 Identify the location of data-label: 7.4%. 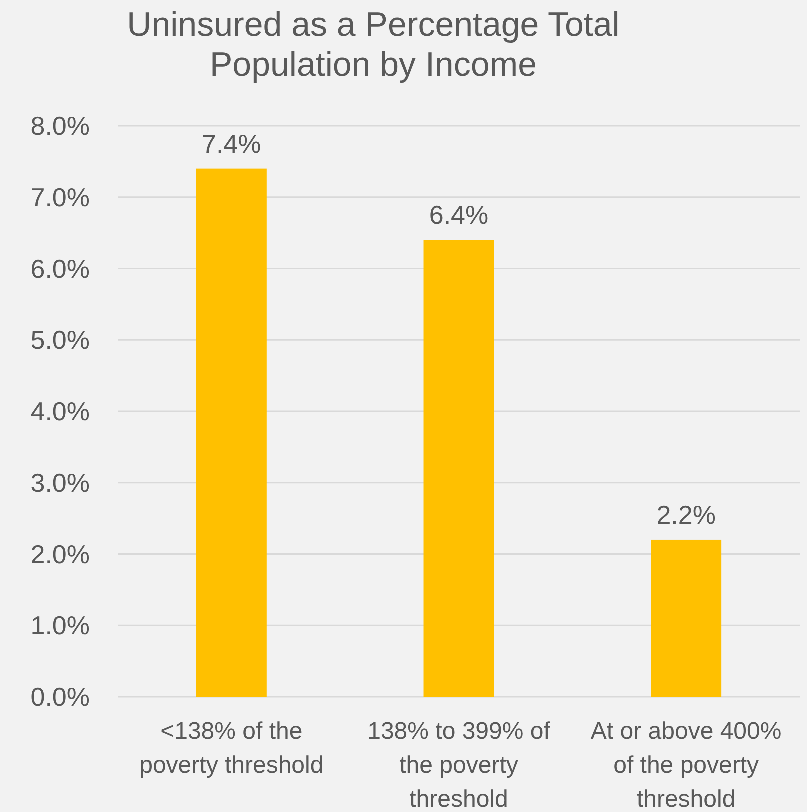
(232, 143).